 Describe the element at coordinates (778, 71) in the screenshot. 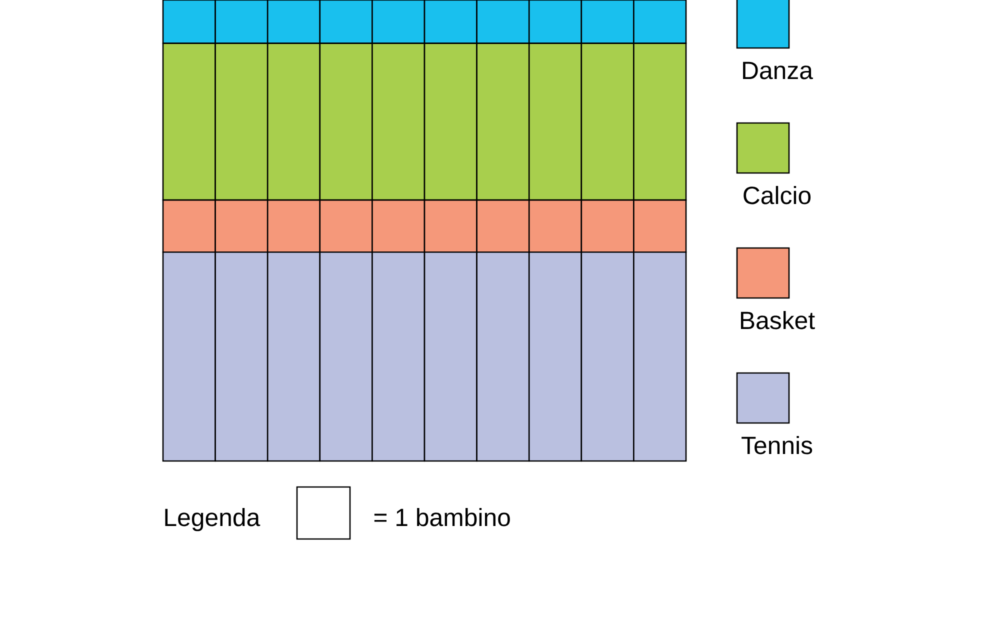

I see `legend-label: Danza` at that location.